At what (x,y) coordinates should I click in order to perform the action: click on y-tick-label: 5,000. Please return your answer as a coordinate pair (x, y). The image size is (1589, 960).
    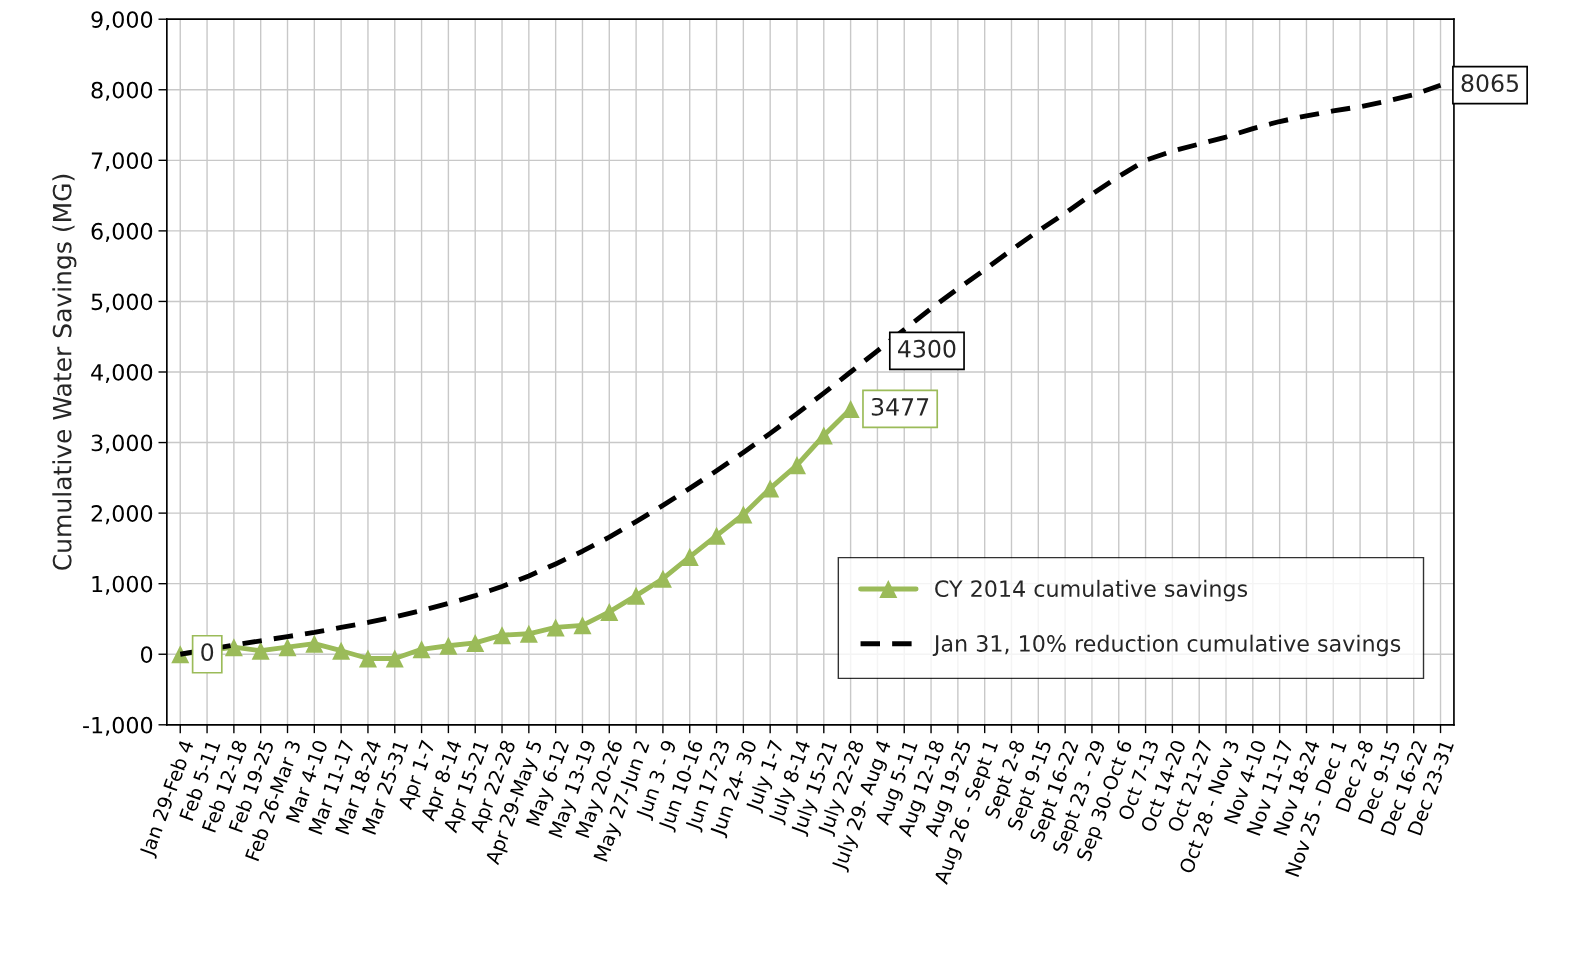
    Looking at the image, I should click on (122, 303).